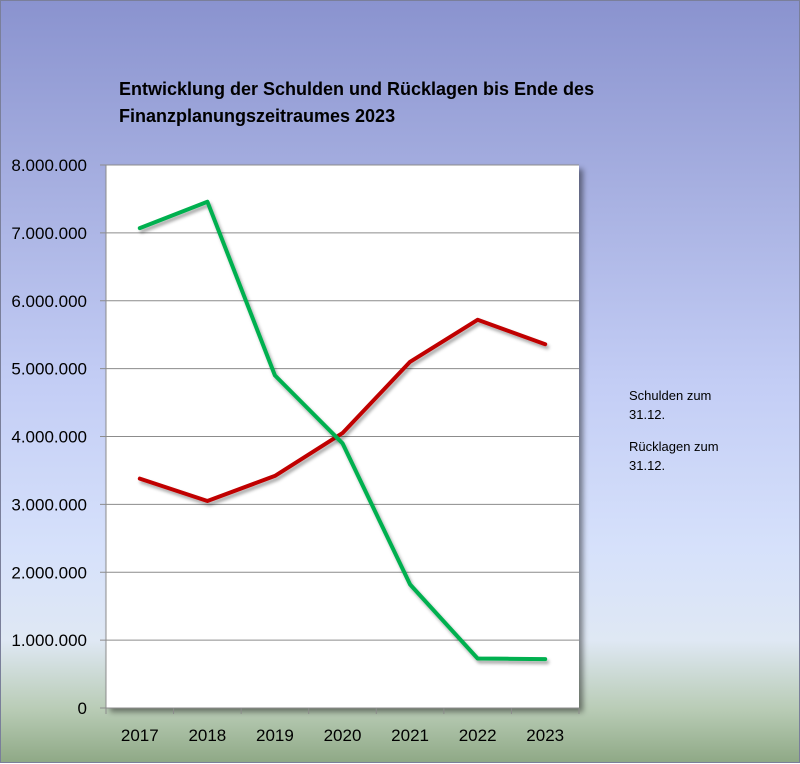 This screenshot has height=764, width=800. Describe the element at coordinates (650, 430) in the screenshot. I see `legend: Schulden zum 31.12. Rücklagen zum 31.12.` at that location.